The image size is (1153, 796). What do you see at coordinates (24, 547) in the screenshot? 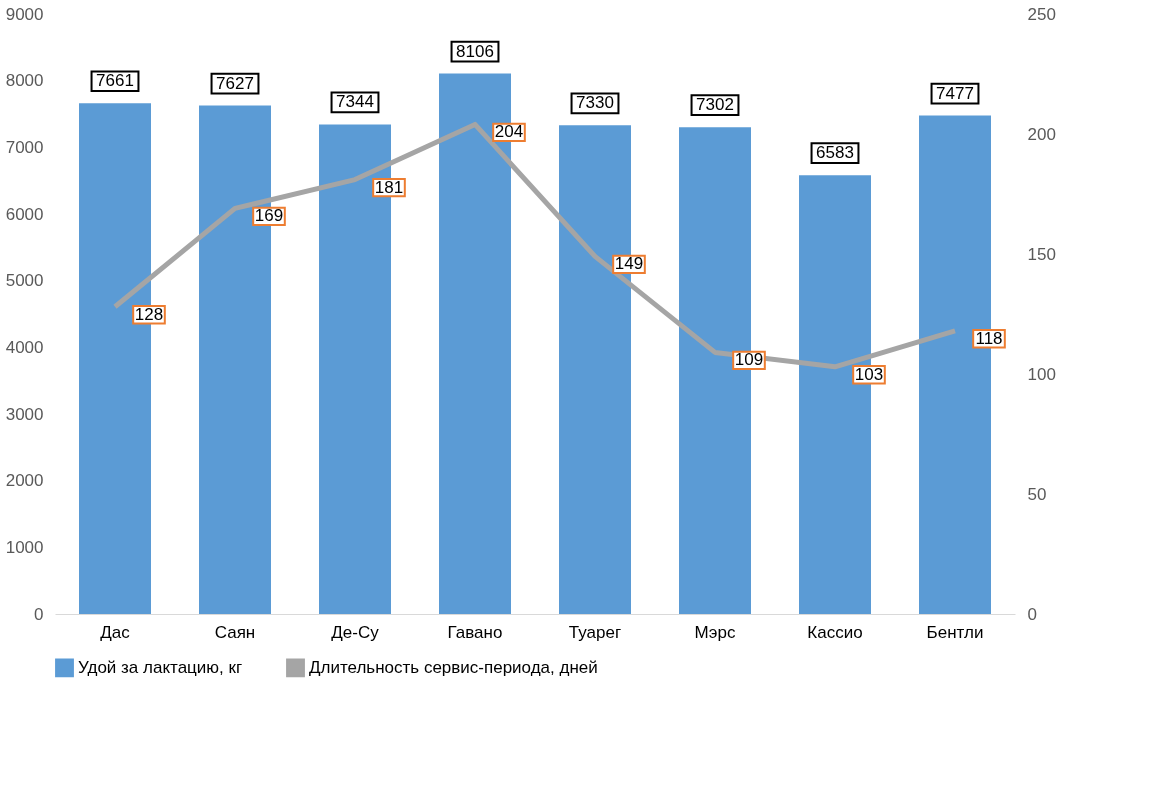
I see `y-tick-label: 1000` at bounding box center [24, 547].